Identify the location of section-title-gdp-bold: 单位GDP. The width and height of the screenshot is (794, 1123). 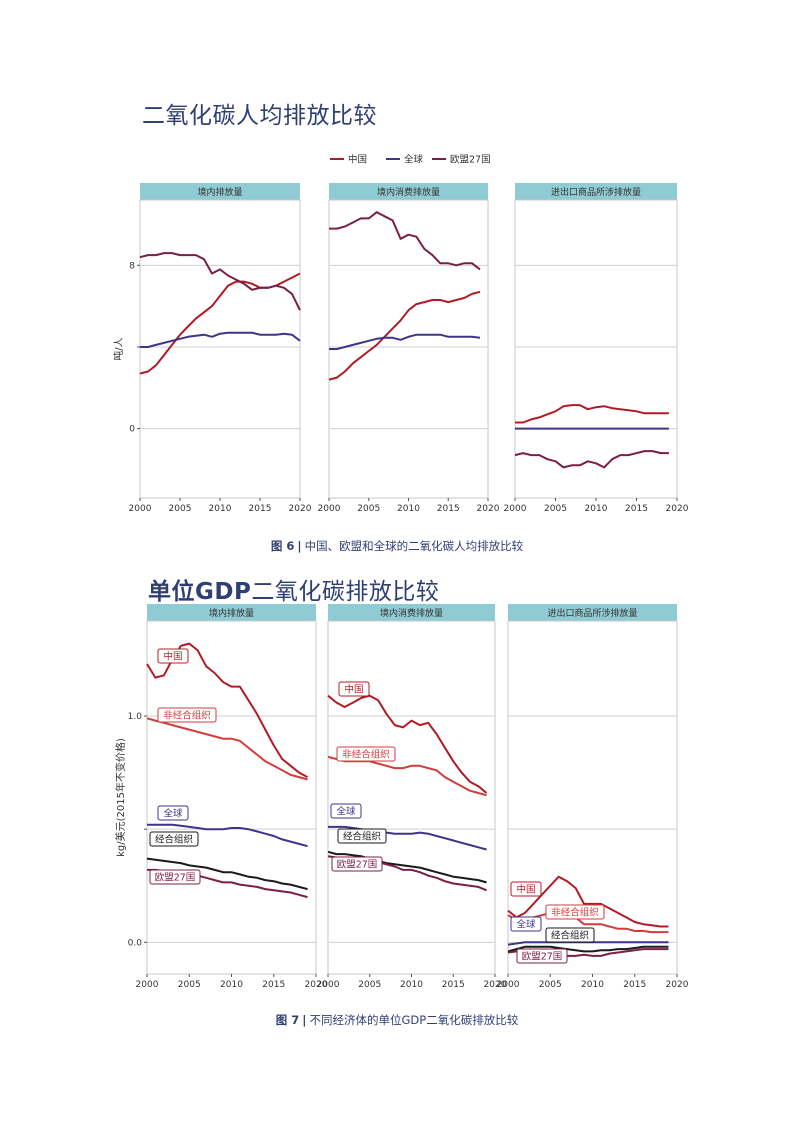
(200, 592).